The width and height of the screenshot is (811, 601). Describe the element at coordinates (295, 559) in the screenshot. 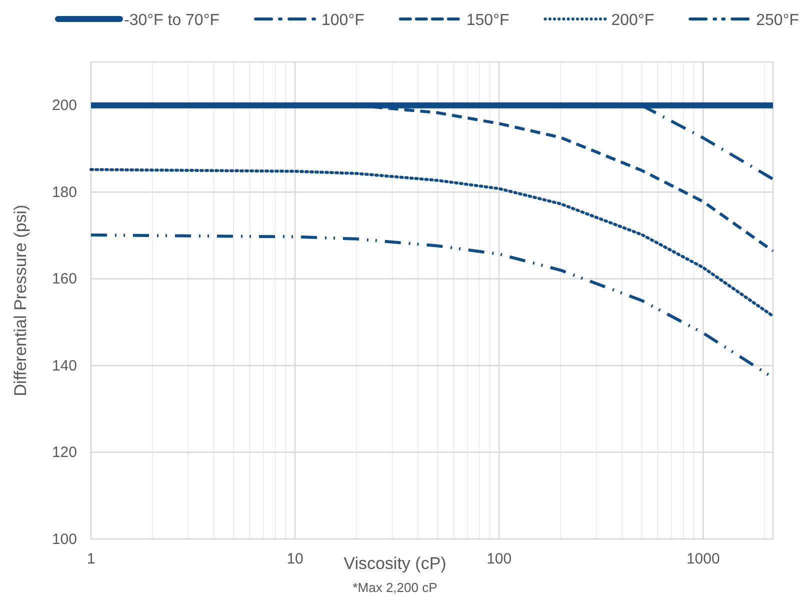

I see `x-tick-label: 10` at that location.